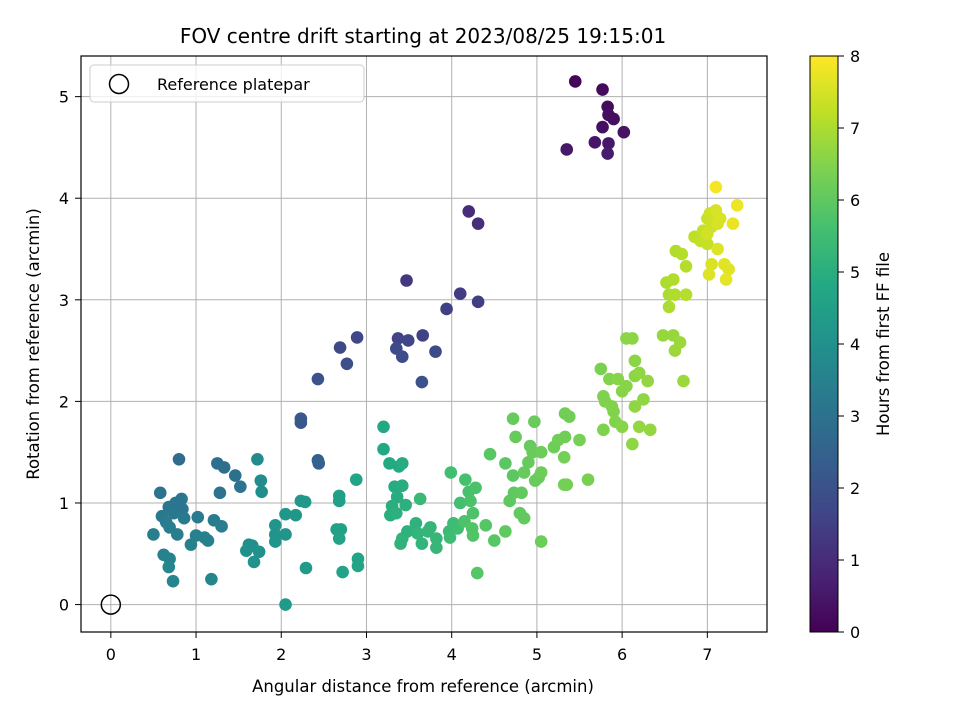  I want to click on colorbar-tick-label: 5, so click(855, 272).